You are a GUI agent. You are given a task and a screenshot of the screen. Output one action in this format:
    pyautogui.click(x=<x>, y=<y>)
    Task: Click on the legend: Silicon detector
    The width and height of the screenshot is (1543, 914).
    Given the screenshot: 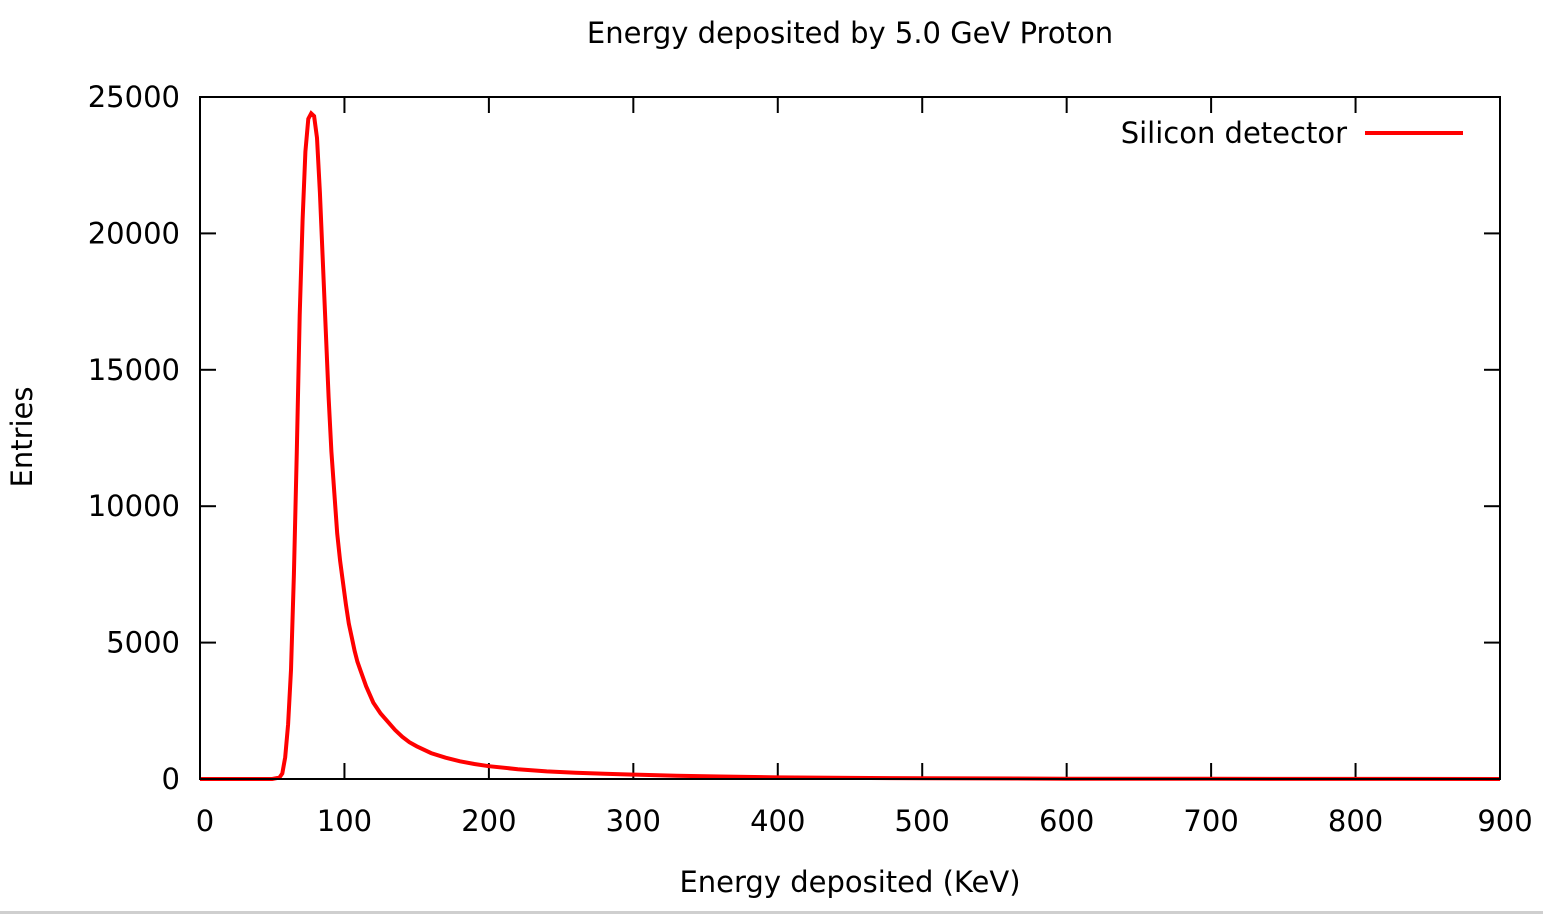 What is the action you would take?
    pyautogui.click(x=1292, y=133)
    